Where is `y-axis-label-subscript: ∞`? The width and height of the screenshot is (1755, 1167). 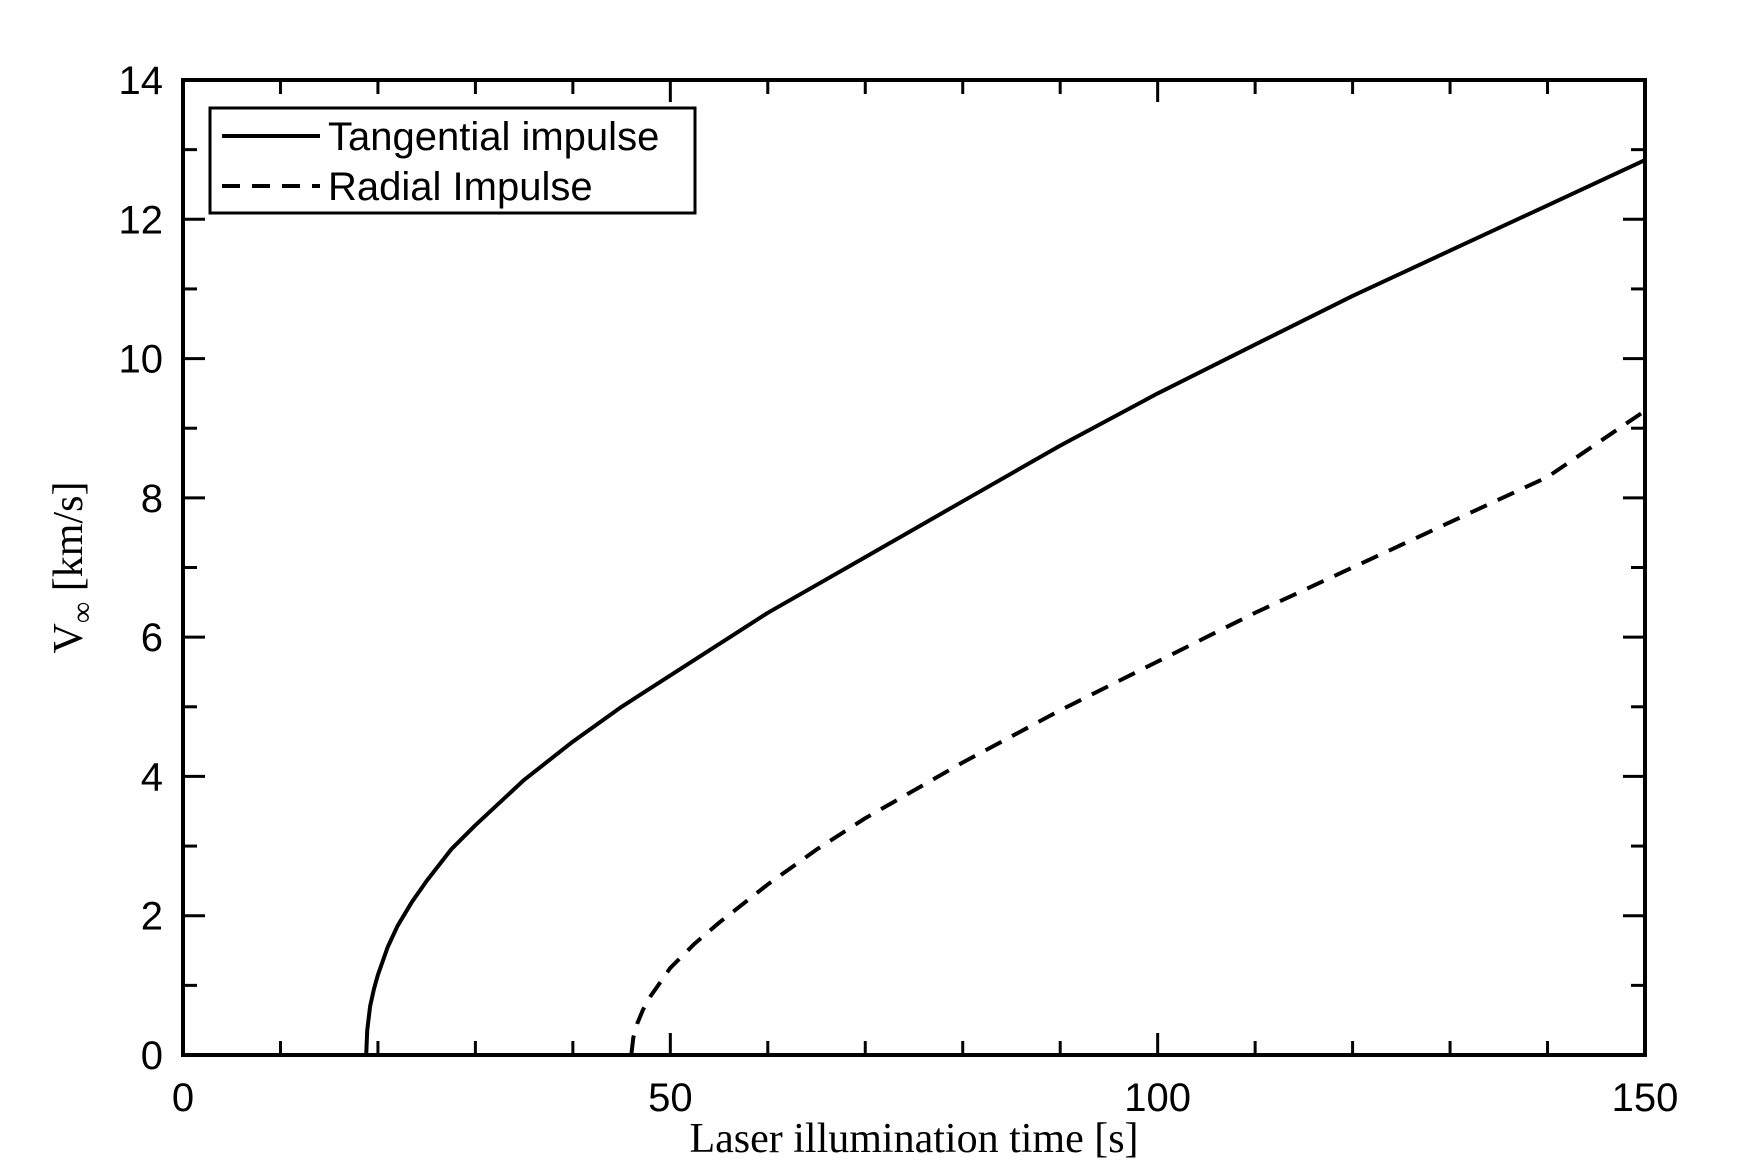
y-axis-label-subscript: ∞ is located at coordinates (82, 612).